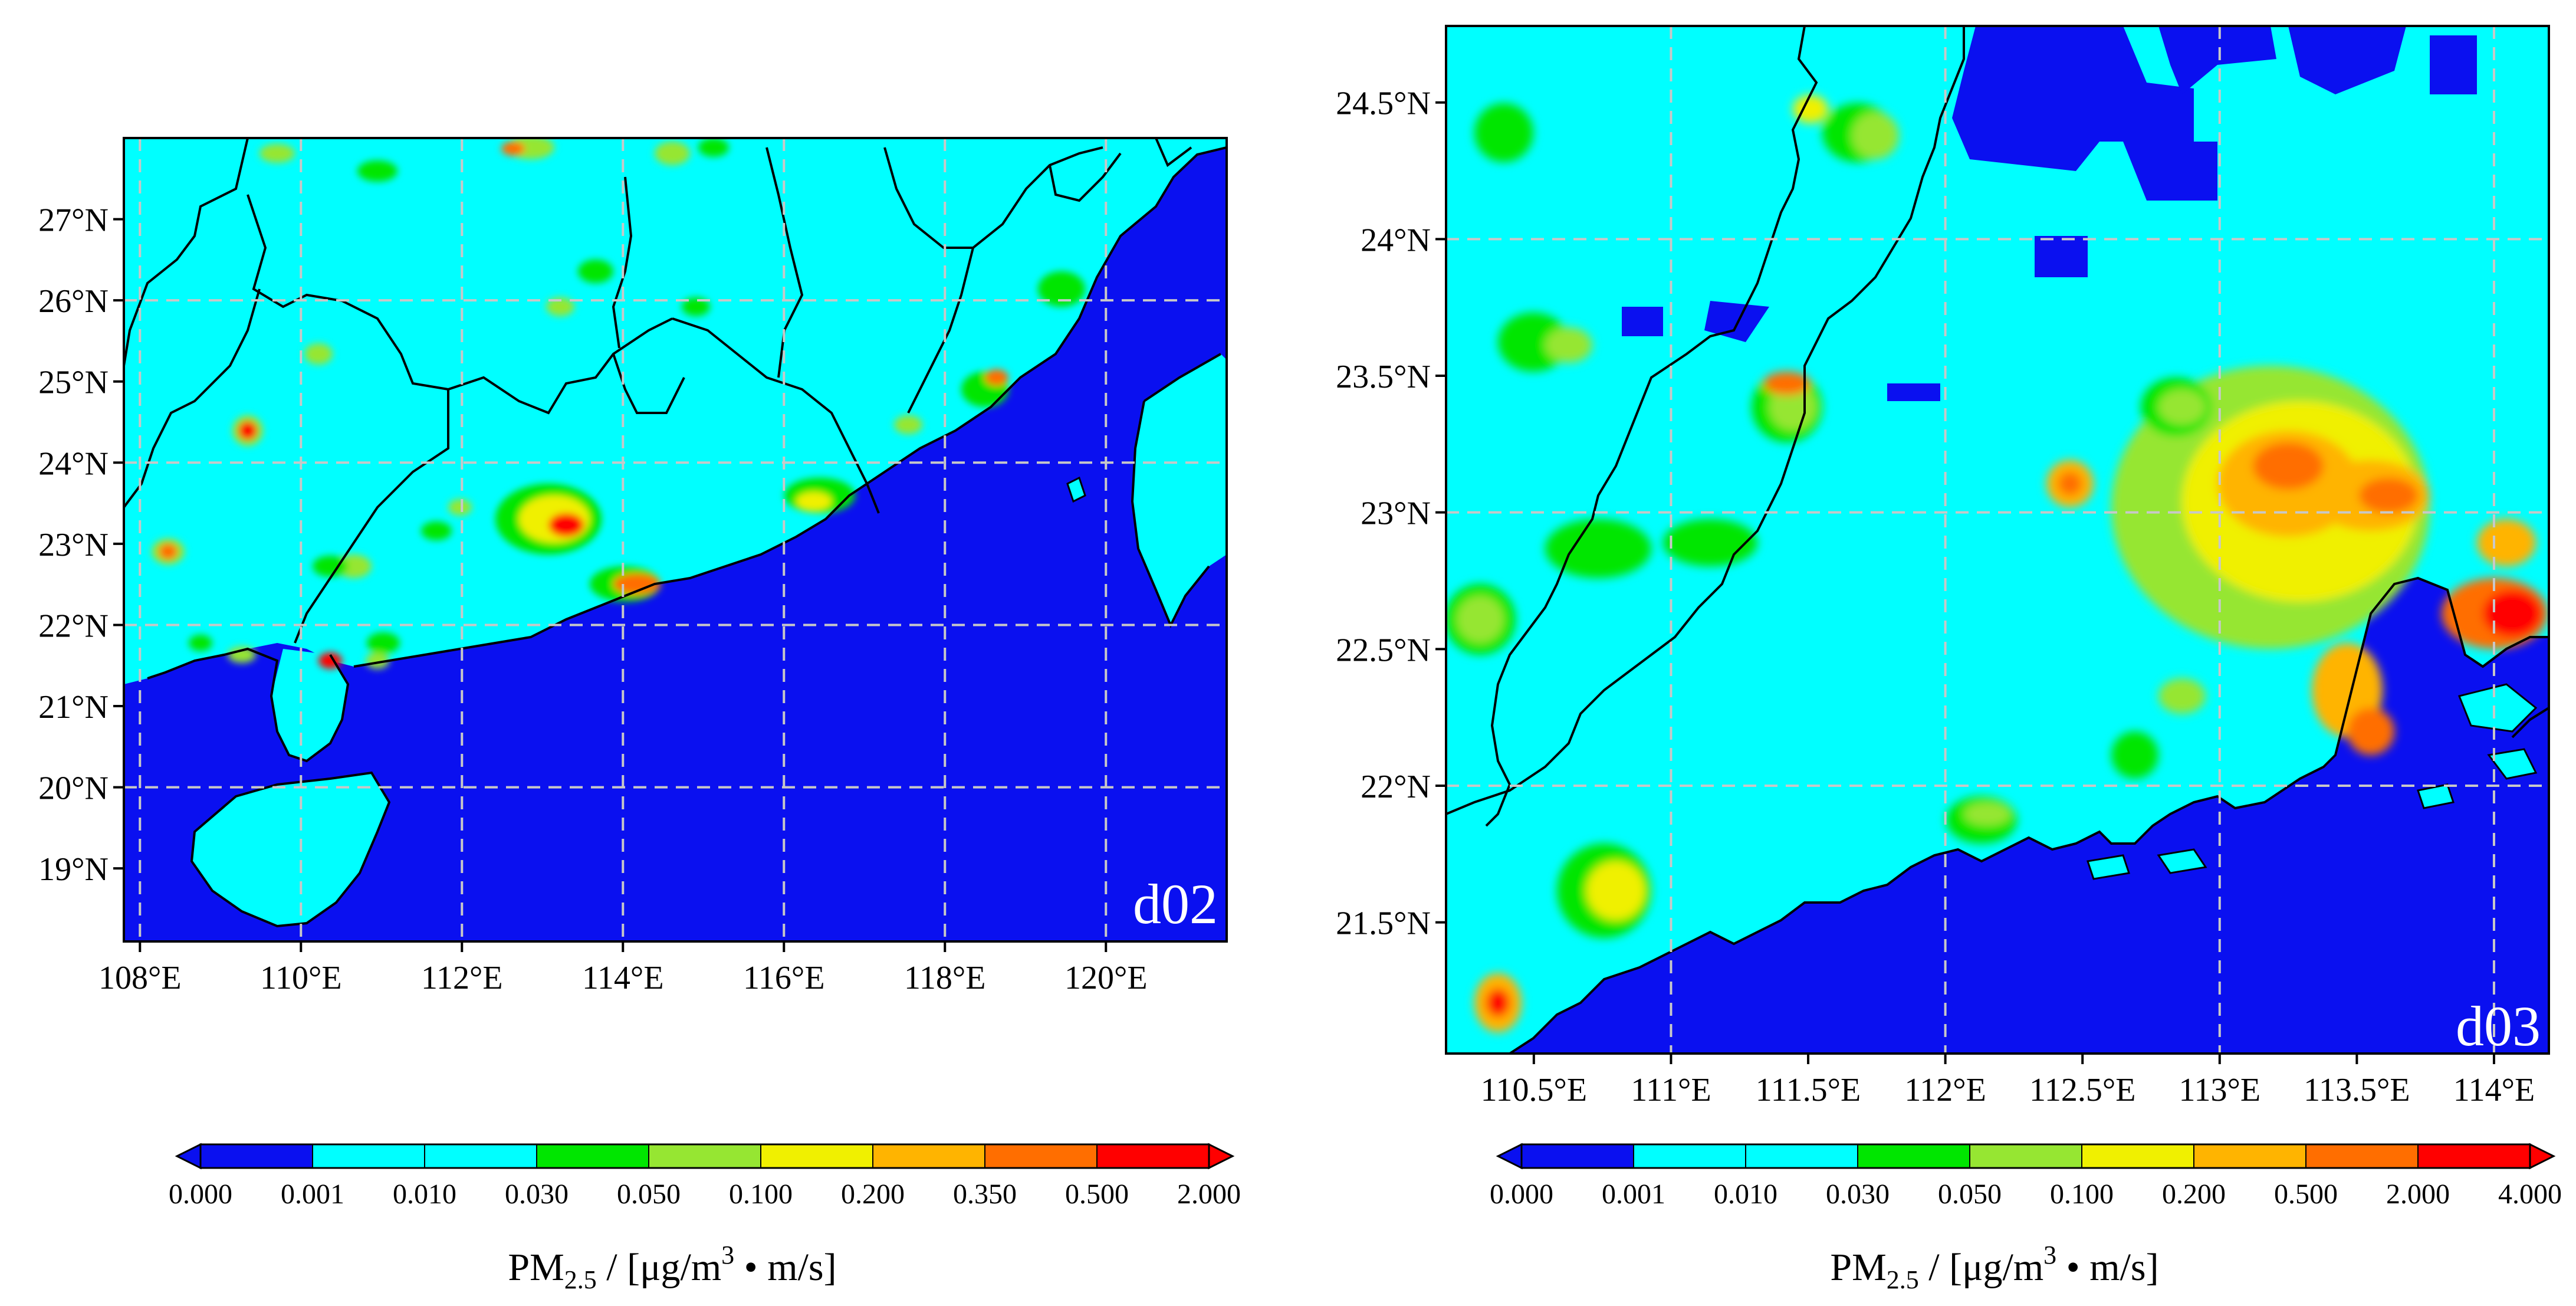 This screenshot has width=2576, height=1306. I want to click on tick-label-lat: 24.5°N, so click(1383, 104).